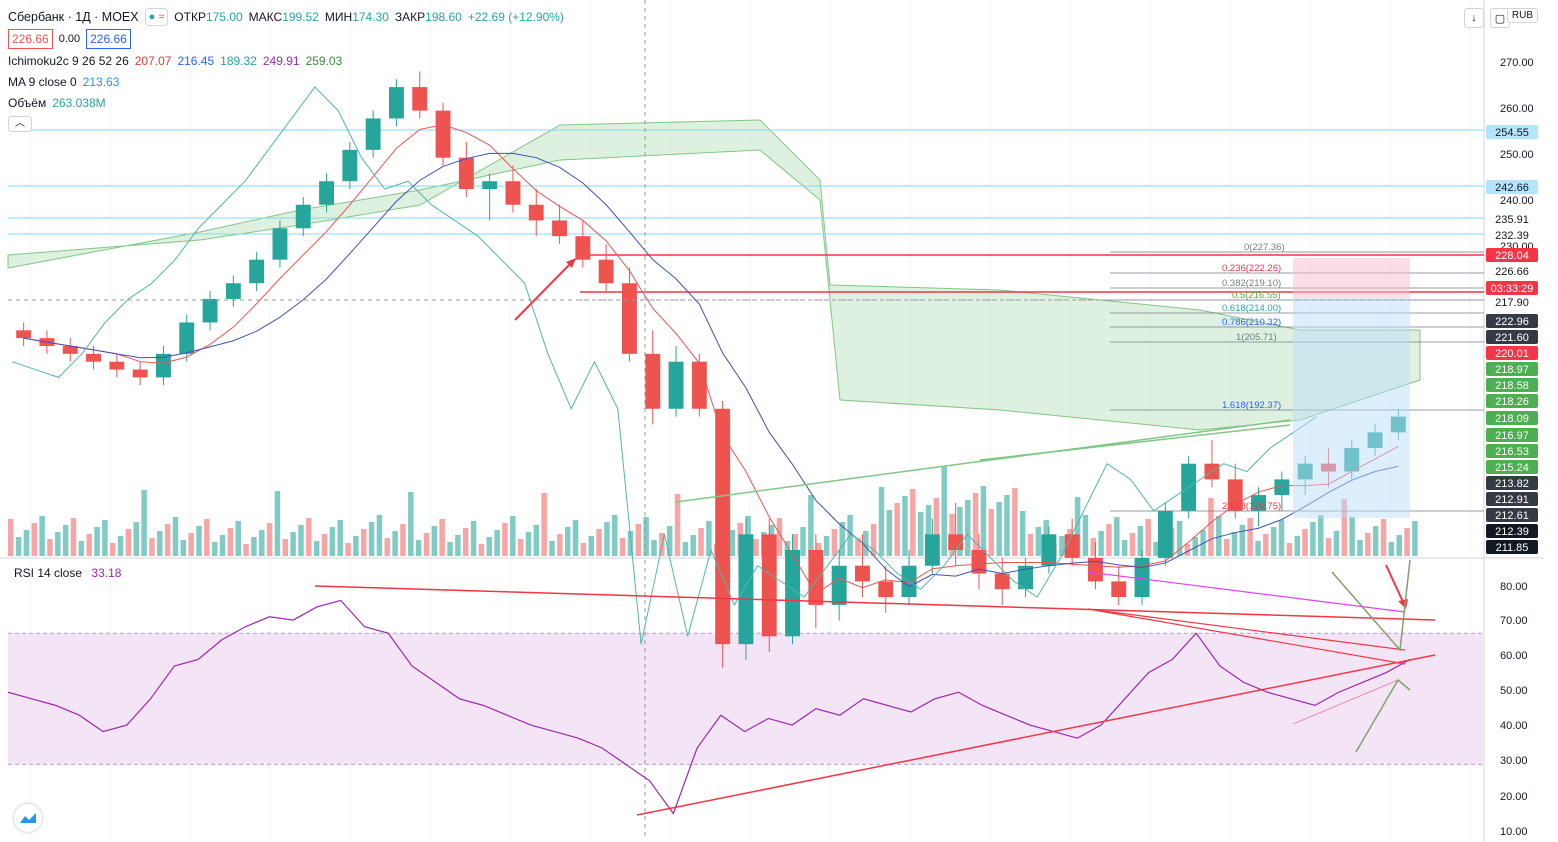  What do you see at coordinates (20, 123) in the screenshot?
I see `collapse-legend-button: ︿` at bounding box center [20, 123].